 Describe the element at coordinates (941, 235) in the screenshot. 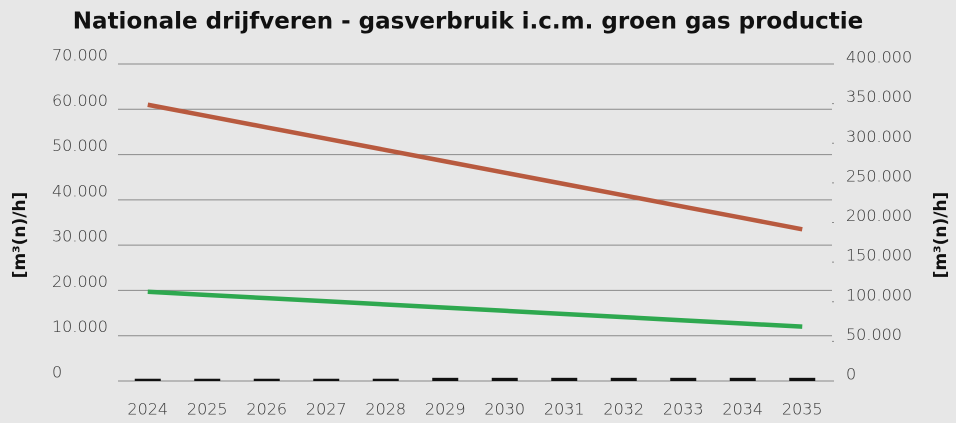

I see `y2-axis-title: [m³(n)/h]` at that location.